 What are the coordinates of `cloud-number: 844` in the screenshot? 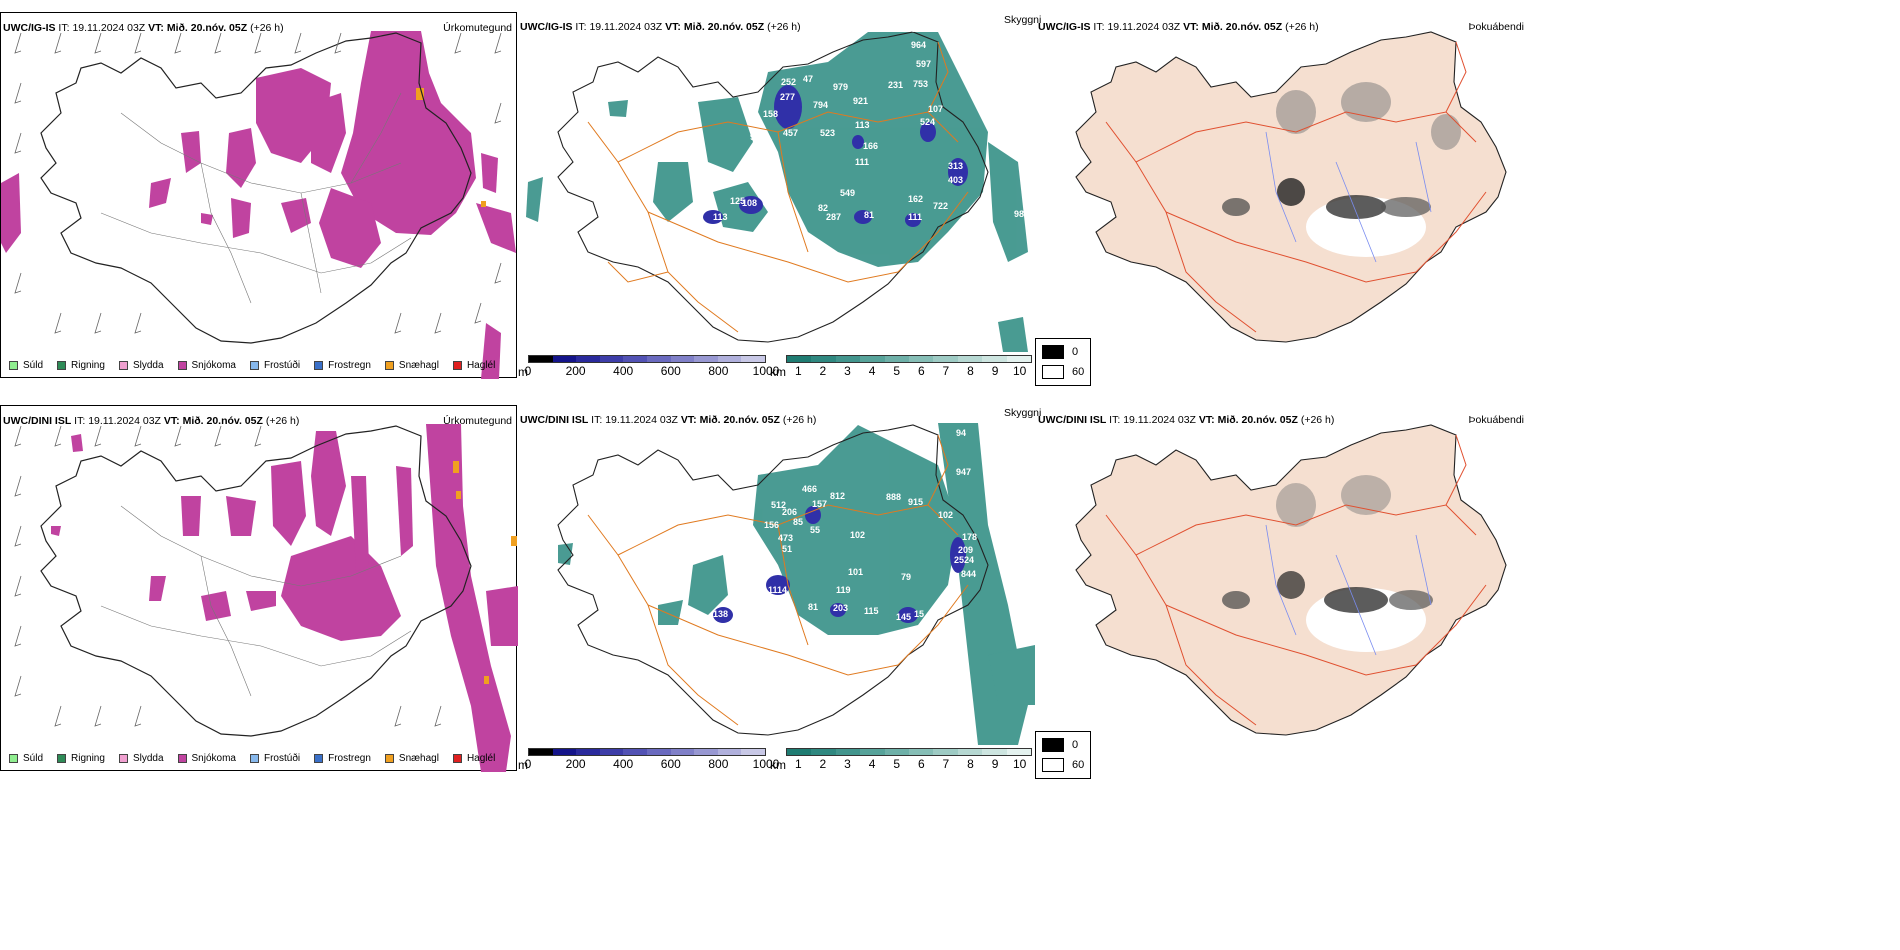 It's located at (968, 574).